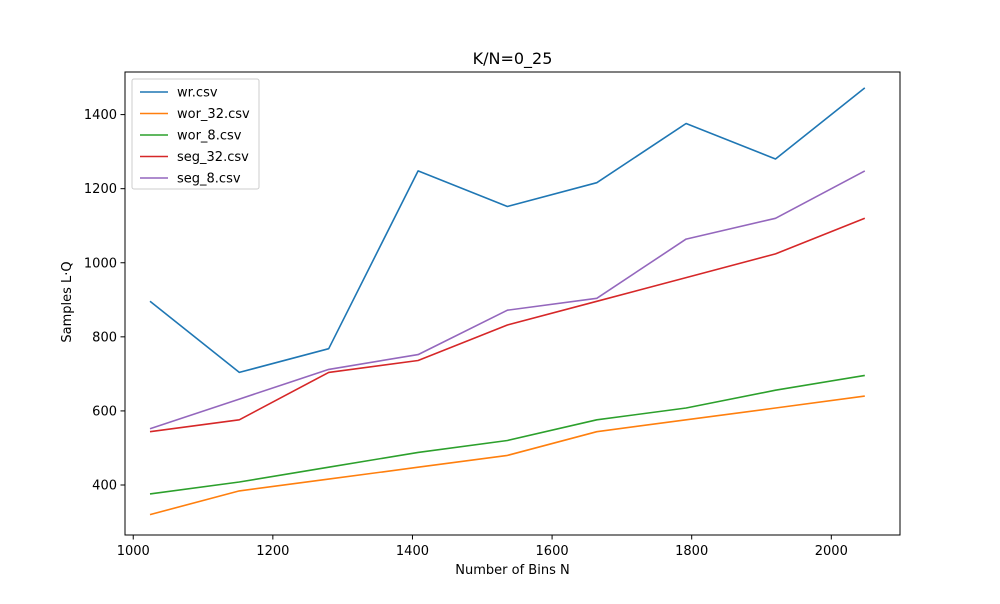 The image size is (1000, 604). I want to click on y-tick-label: 1400, so click(100, 115).